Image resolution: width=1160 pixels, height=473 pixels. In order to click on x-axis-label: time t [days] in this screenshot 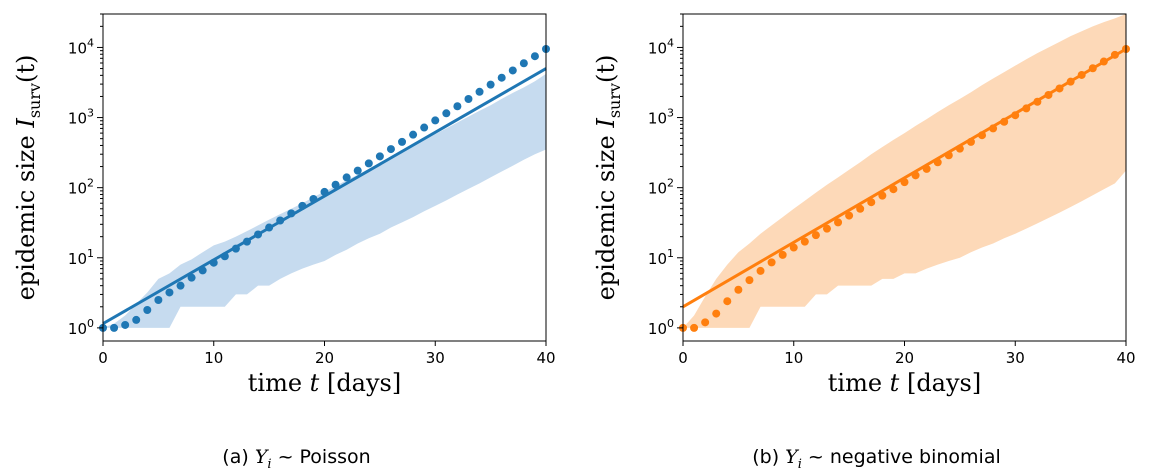, I will do `click(324, 383)`.